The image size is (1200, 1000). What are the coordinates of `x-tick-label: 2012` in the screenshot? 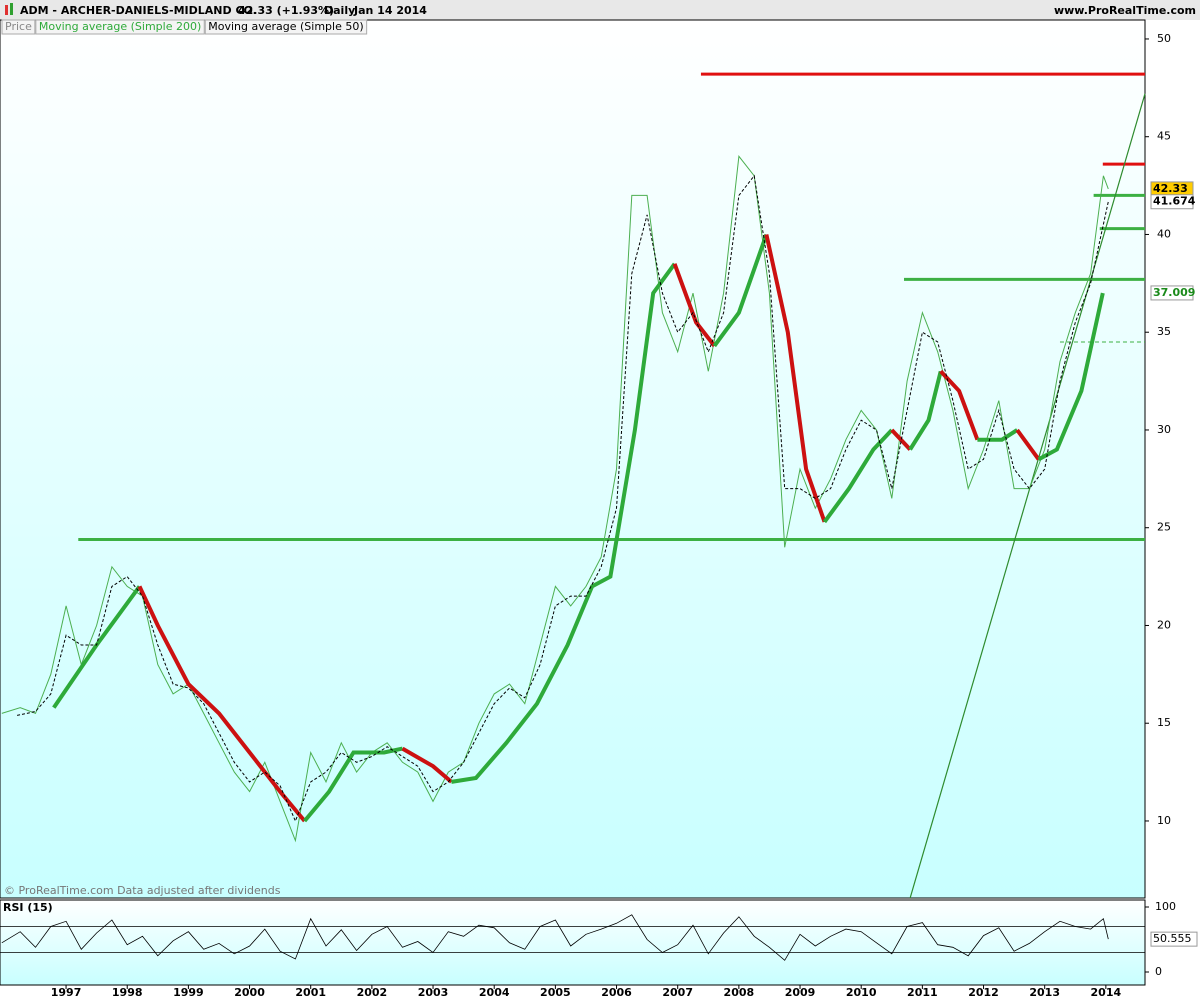 It's located at (983, 992).